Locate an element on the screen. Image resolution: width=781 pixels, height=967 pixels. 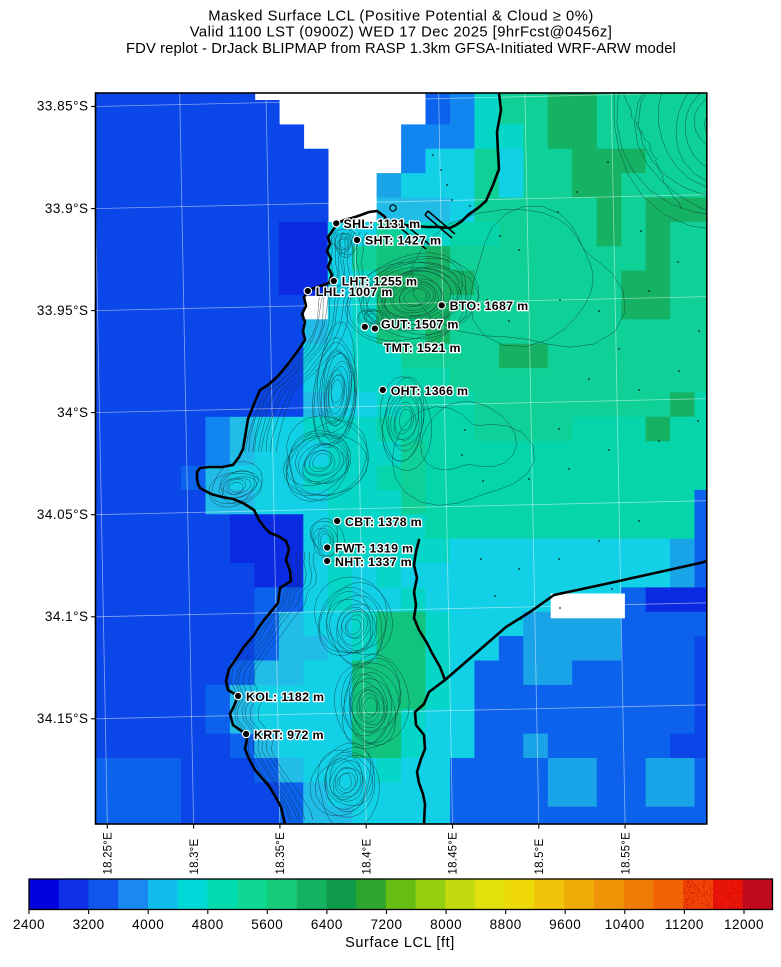
svg-text: TMT: 1521 m is located at coordinates (422, 348).